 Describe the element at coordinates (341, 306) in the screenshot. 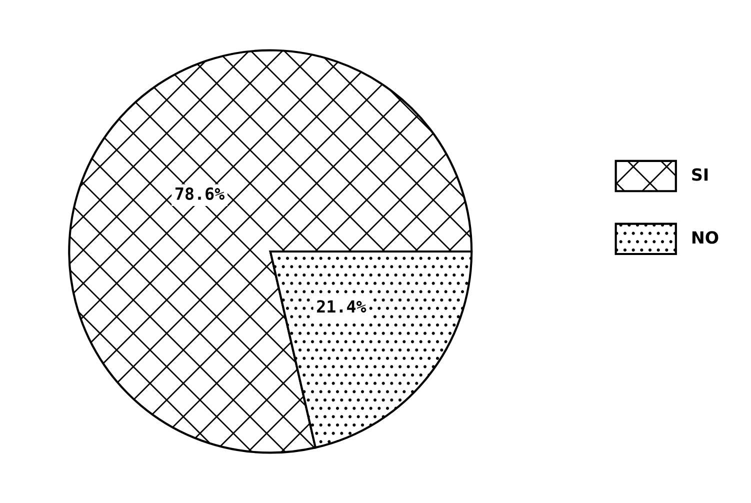

I see `data-label: 21.4%` at that location.